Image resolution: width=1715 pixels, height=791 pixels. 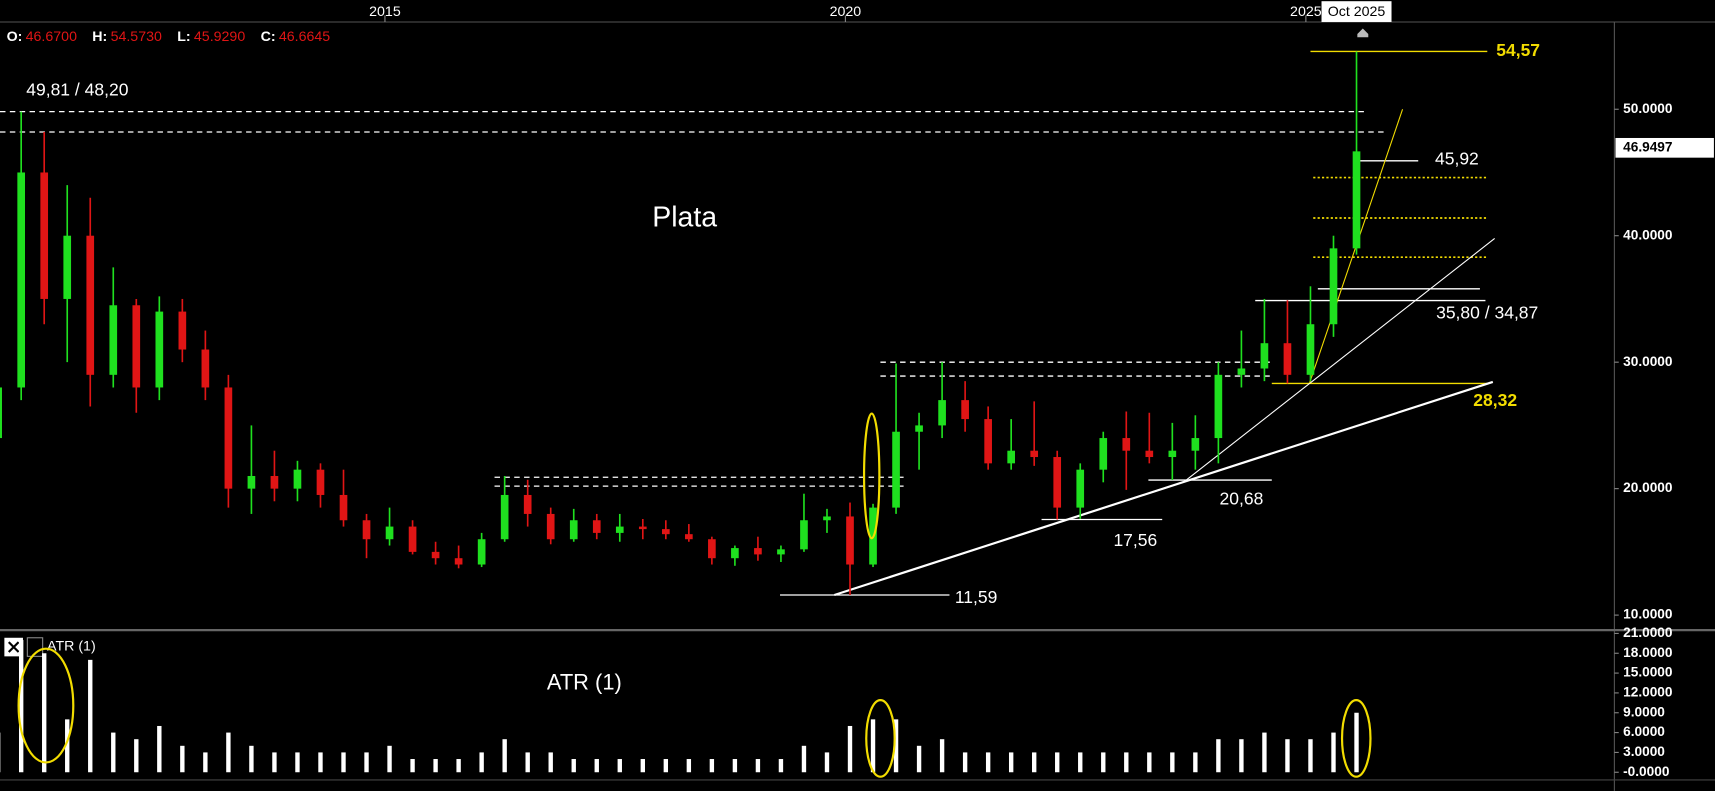 I want to click on ohlc-value: 46.6700, so click(x=51, y=37).